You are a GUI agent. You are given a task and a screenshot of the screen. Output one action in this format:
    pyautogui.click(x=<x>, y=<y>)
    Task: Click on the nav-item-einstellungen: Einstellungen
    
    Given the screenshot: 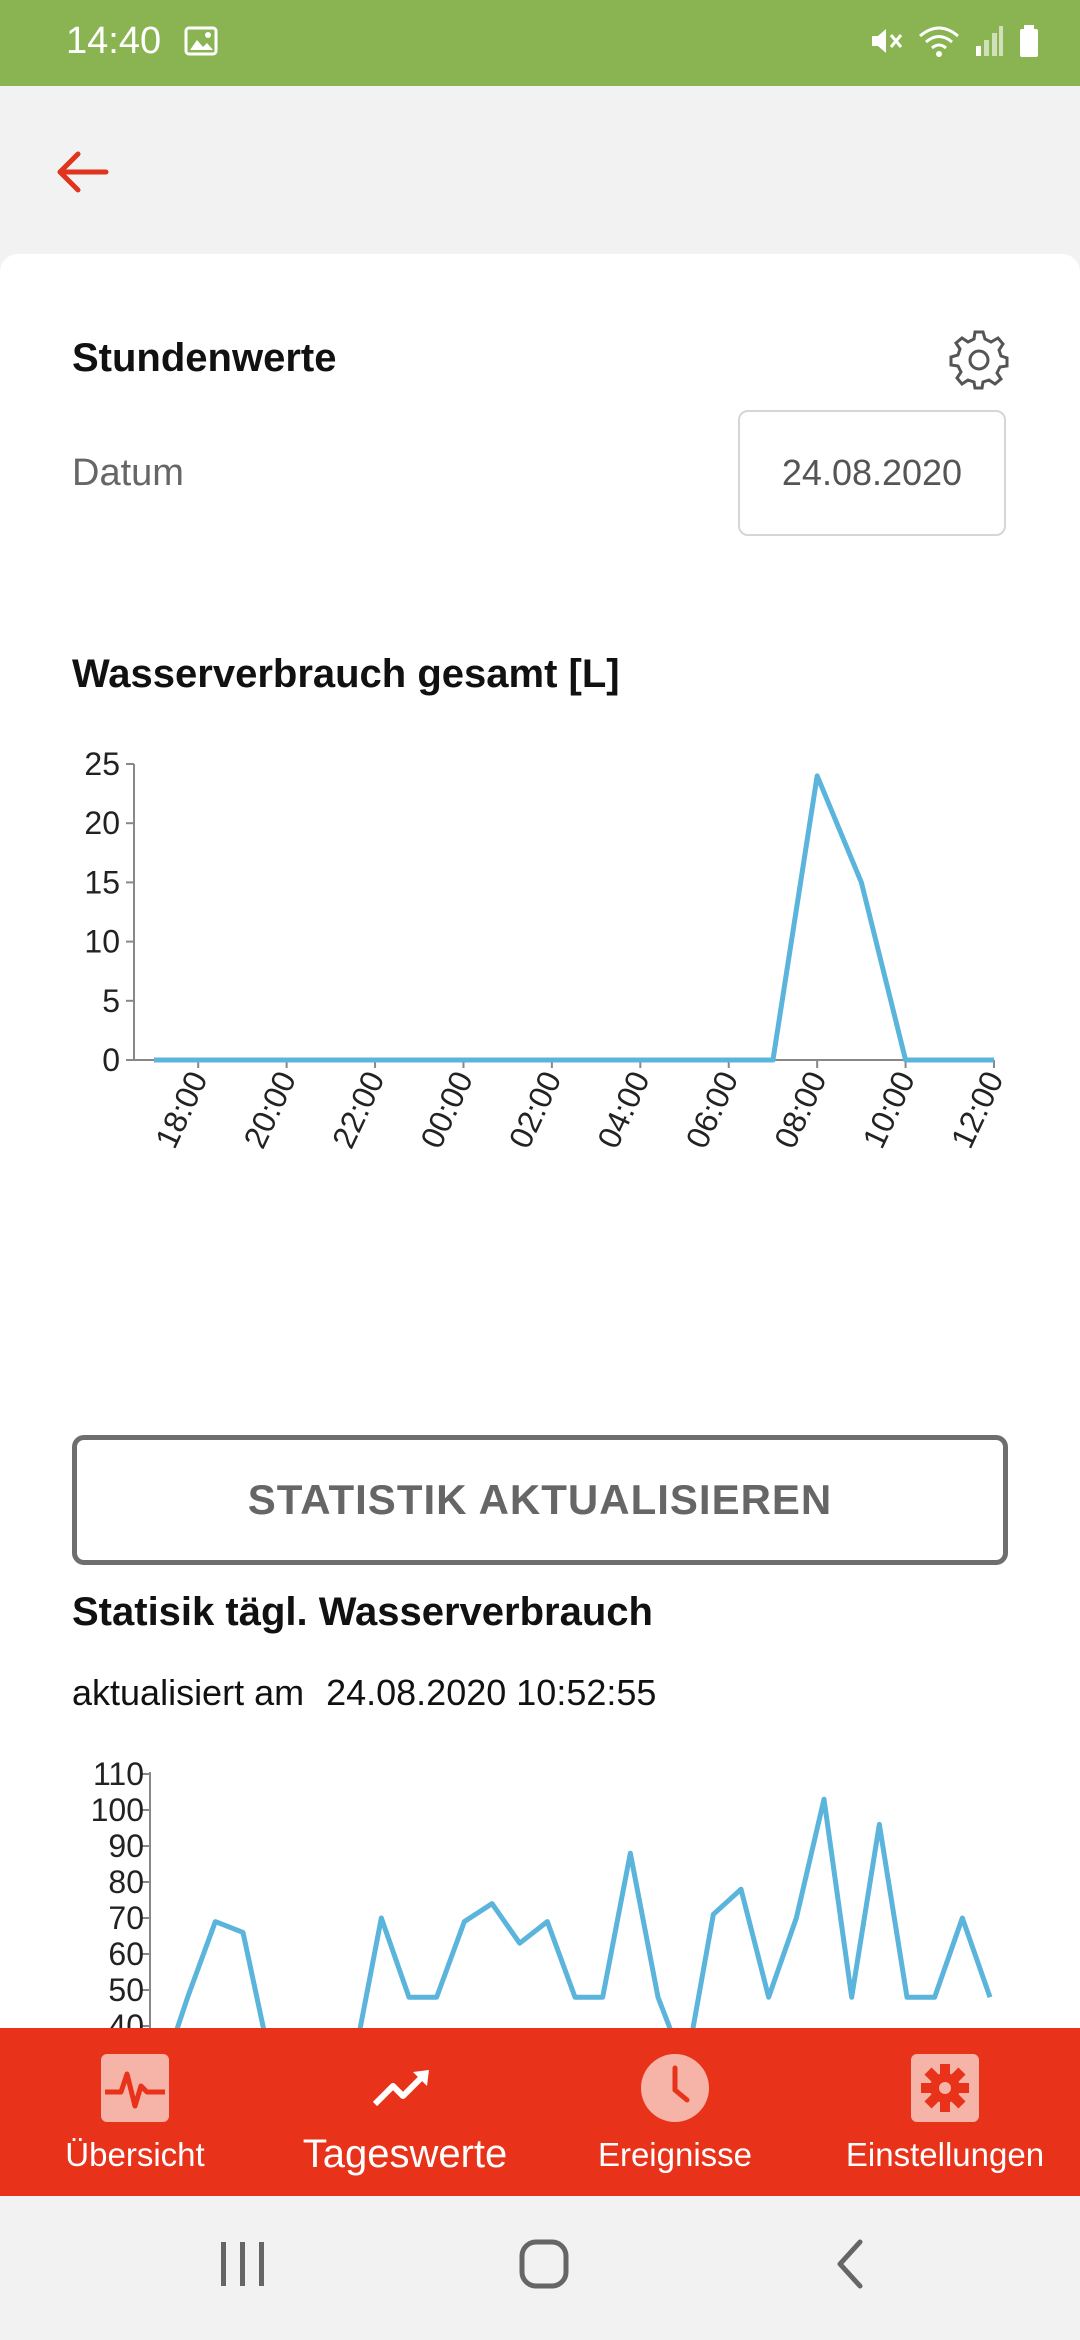 What is the action you would take?
    pyautogui.click(x=945, y=2112)
    